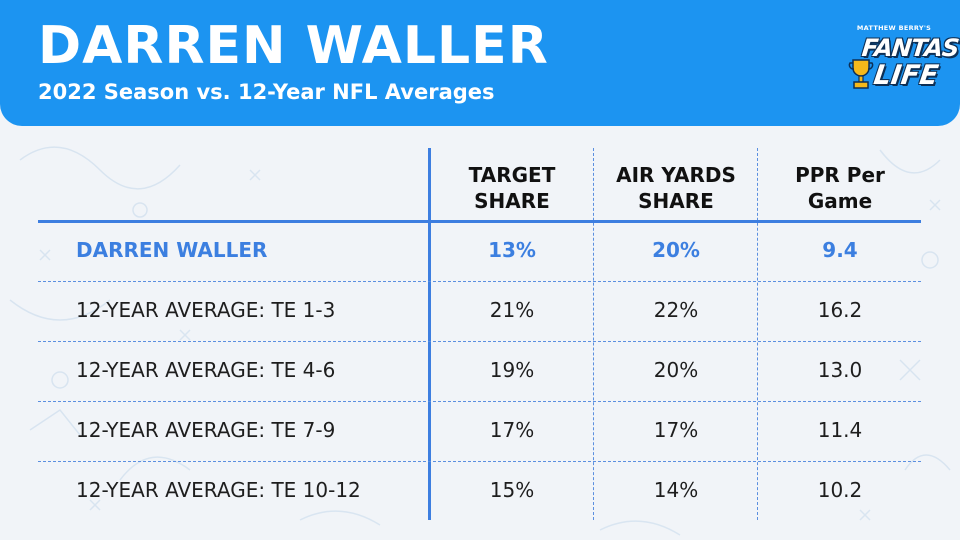 Image resolution: width=960 pixels, height=540 pixels. Describe the element at coordinates (512, 370) in the screenshot. I see `table-cell: 19%` at that location.